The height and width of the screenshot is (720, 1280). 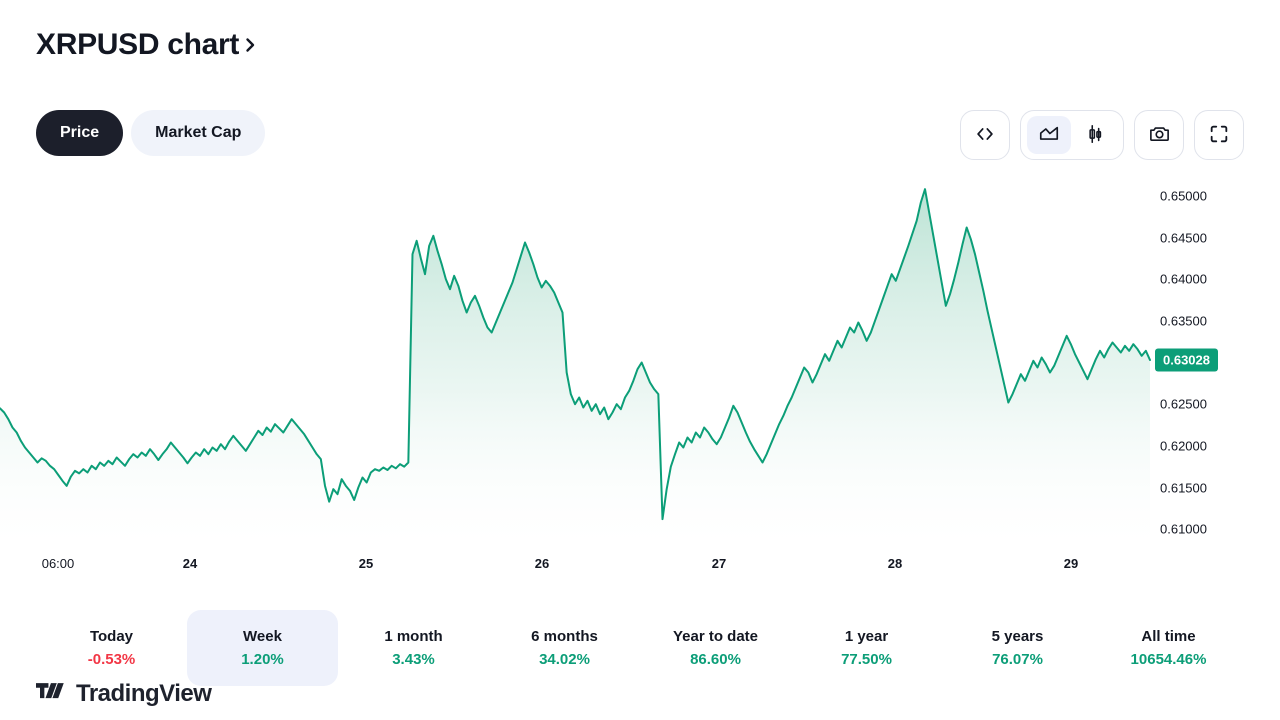 What do you see at coordinates (1183, 196) in the screenshot?
I see `price-tick: 0.65000` at bounding box center [1183, 196].